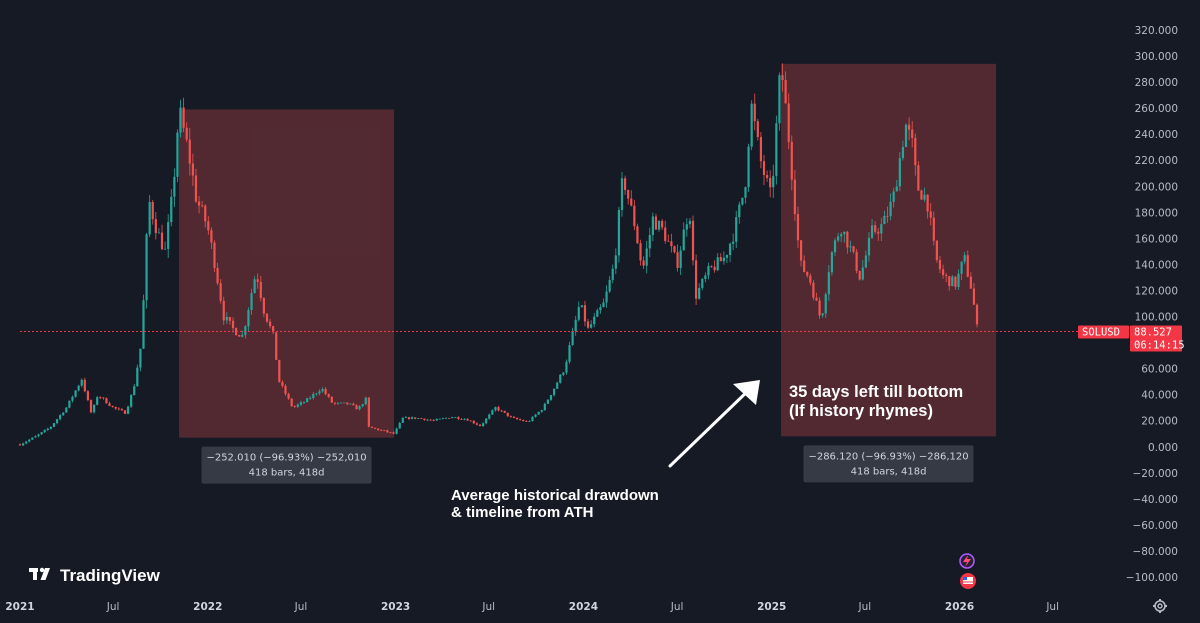 This screenshot has width=1200, height=623. What do you see at coordinates (876, 392) in the screenshot?
I see `annotation-right-line1: 35 days left till bottom` at bounding box center [876, 392].